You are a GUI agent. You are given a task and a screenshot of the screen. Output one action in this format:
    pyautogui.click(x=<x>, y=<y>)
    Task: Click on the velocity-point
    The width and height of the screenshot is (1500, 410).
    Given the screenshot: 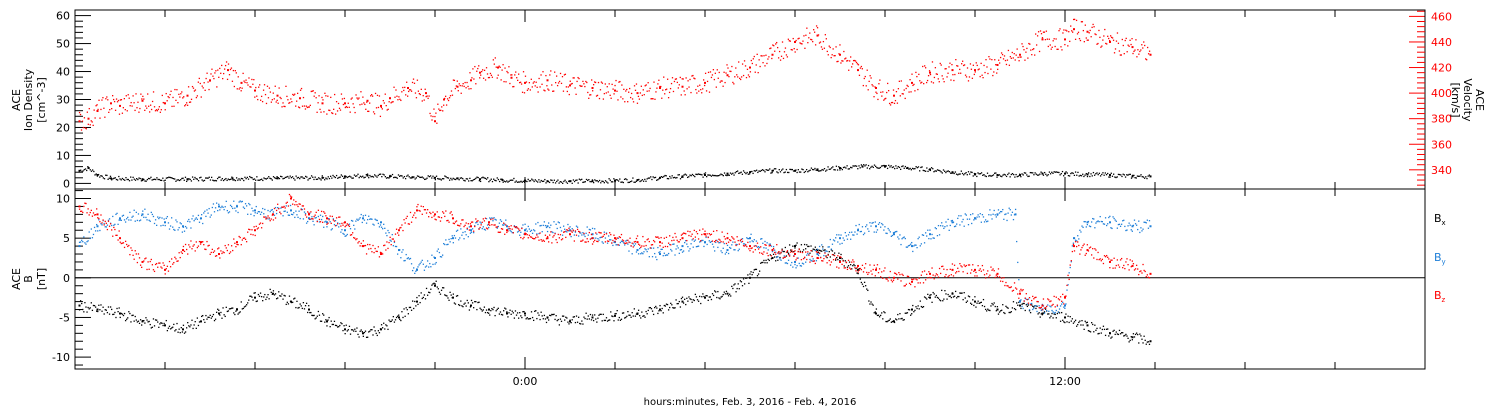 What is the action you would take?
    pyautogui.click(x=592, y=87)
    